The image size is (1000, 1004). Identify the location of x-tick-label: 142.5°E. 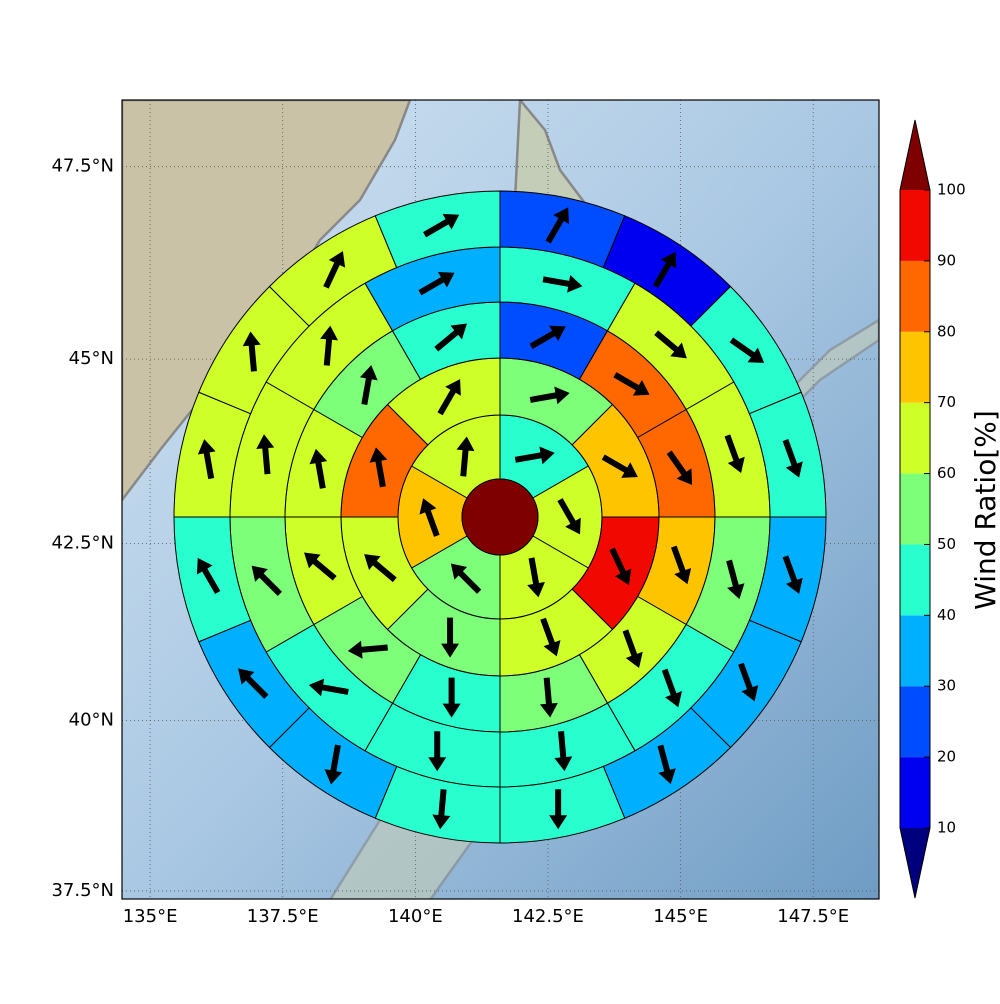
(548, 916).